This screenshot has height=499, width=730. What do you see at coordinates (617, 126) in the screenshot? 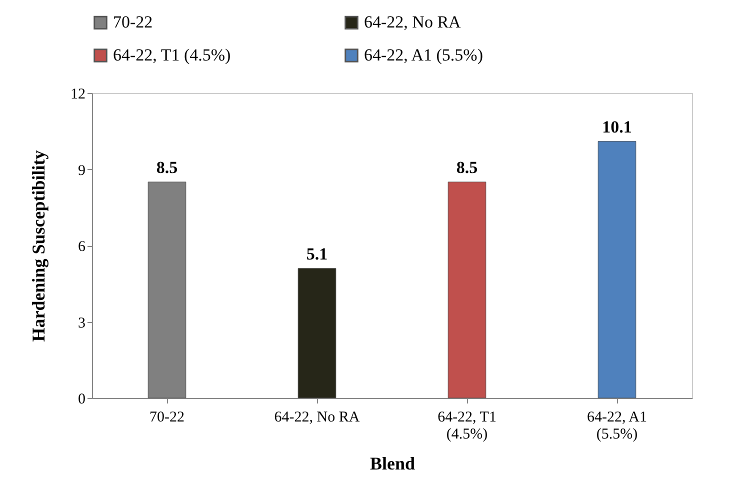
I see `data-label: 10.1` at bounding box center [617, 126].